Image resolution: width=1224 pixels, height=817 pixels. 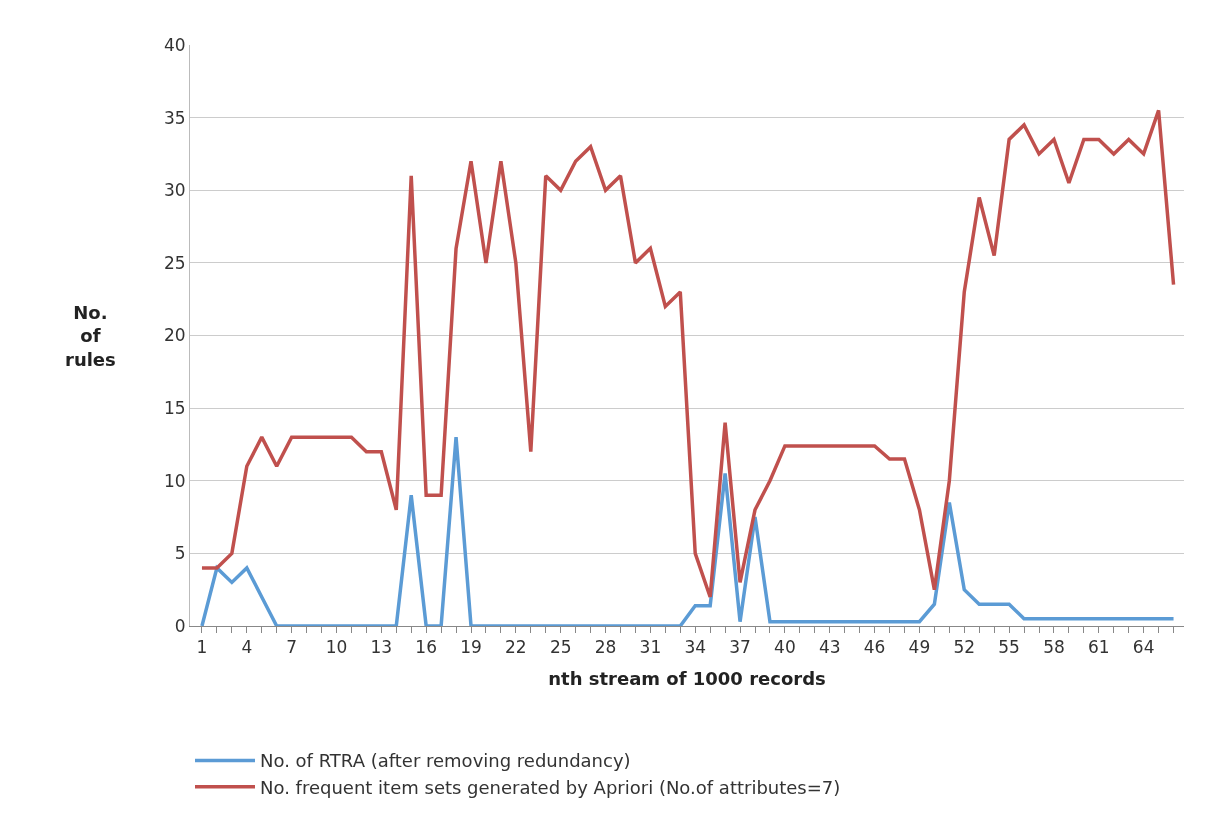 What do you see at coordinates (874, 647) in the screenshot?
I see `x-tick-label: 46` at bounding box center [874, 647].